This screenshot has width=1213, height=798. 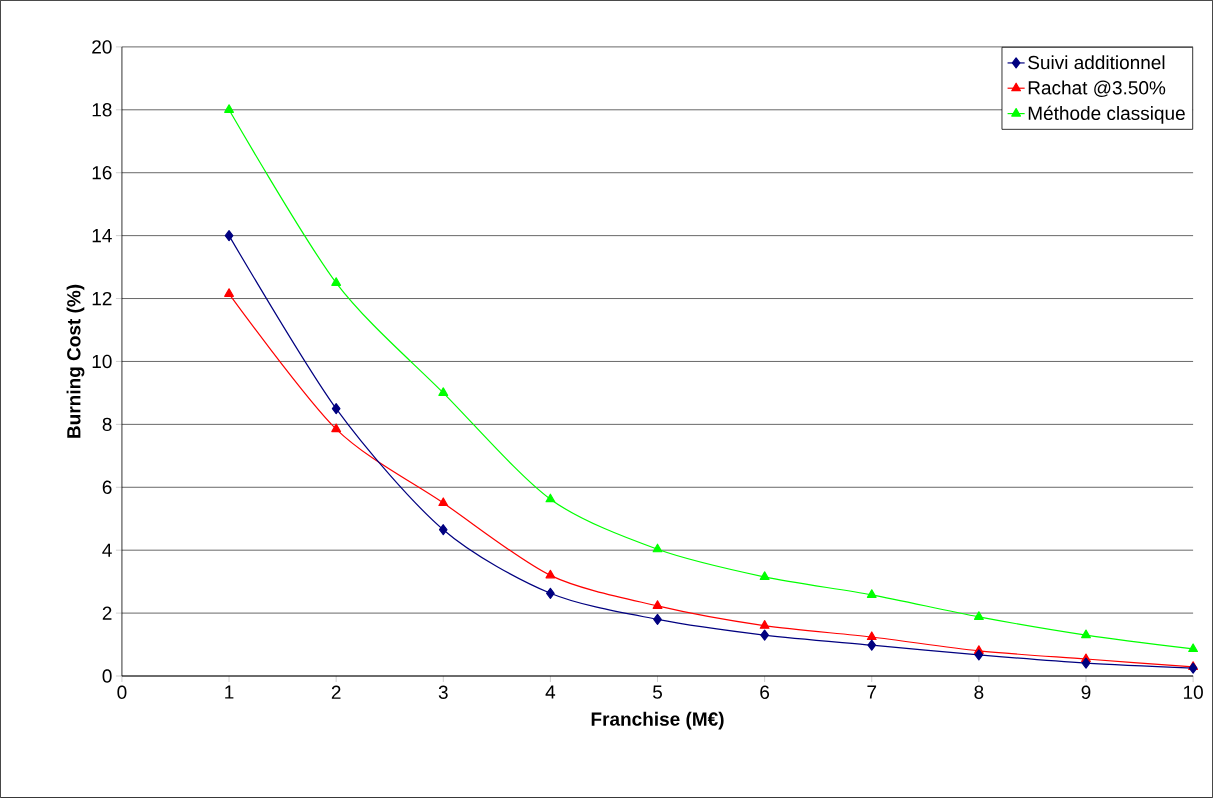 What do you see at coordinates (336, 692) in the screenshot?
I see `x-tick-label: 2` at bounding box center [336, 692].